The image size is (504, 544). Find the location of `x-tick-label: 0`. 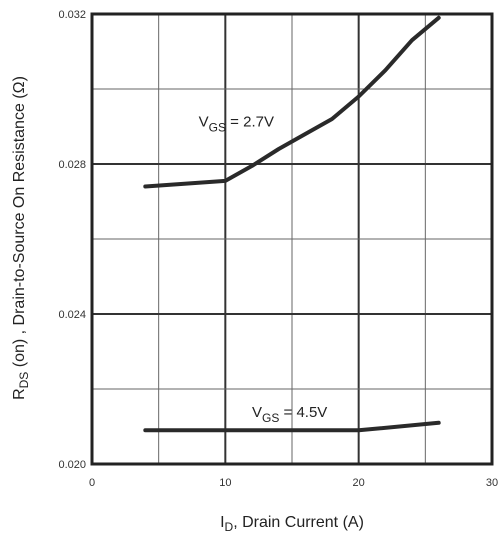

x-tick-label: 0 is located at coordinates (92, 483).